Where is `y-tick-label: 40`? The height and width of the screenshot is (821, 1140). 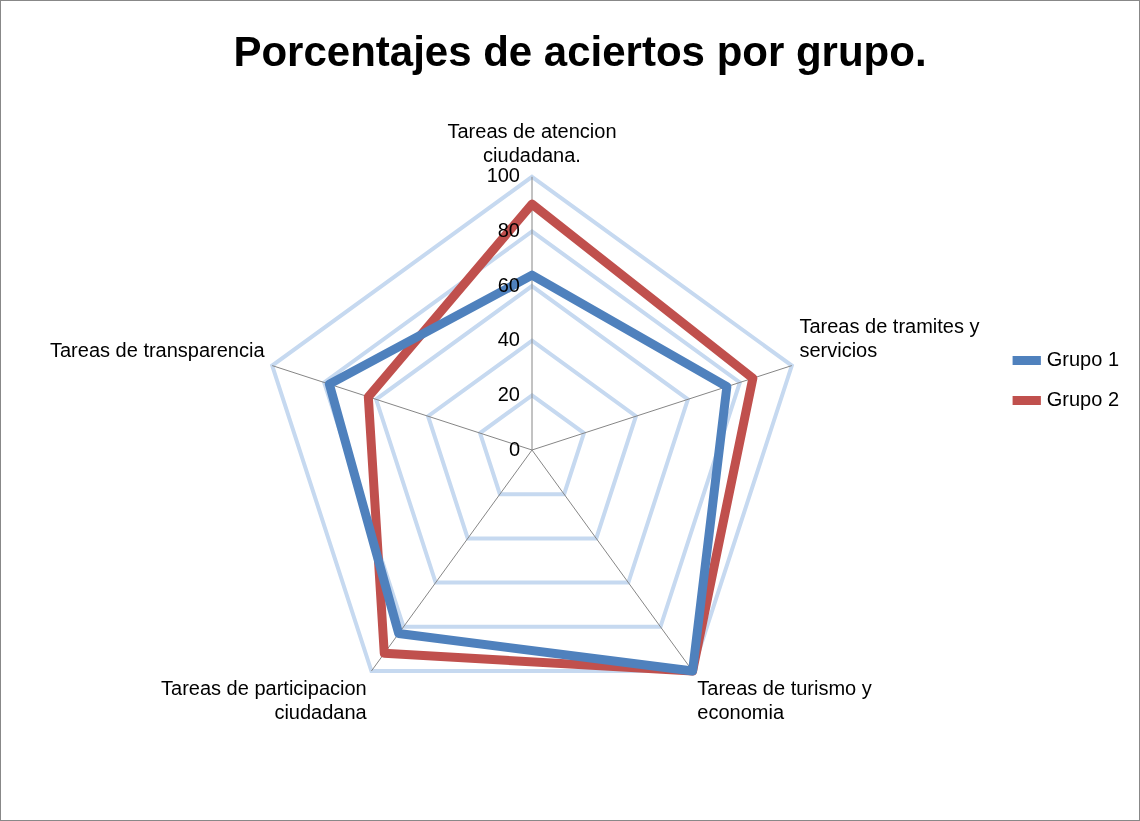
y-tick-label: 40 is located at coordinates (508, 339).